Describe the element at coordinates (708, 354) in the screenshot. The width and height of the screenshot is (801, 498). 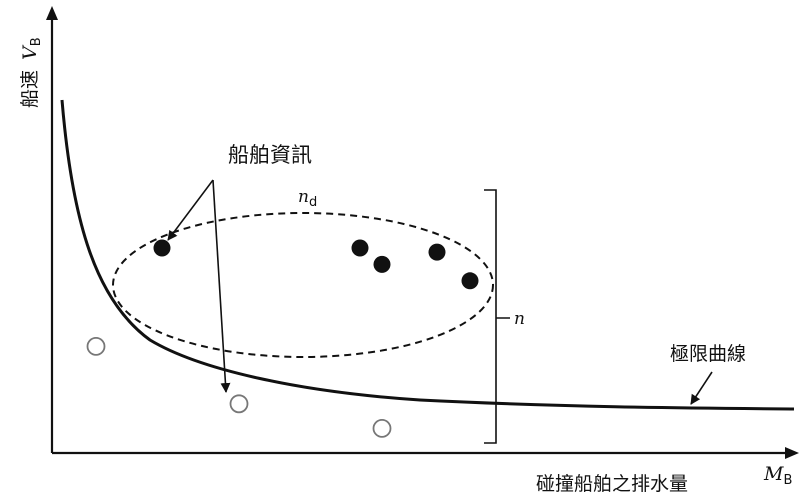
I see `limit-curve-label: 極限曲線` at that location.